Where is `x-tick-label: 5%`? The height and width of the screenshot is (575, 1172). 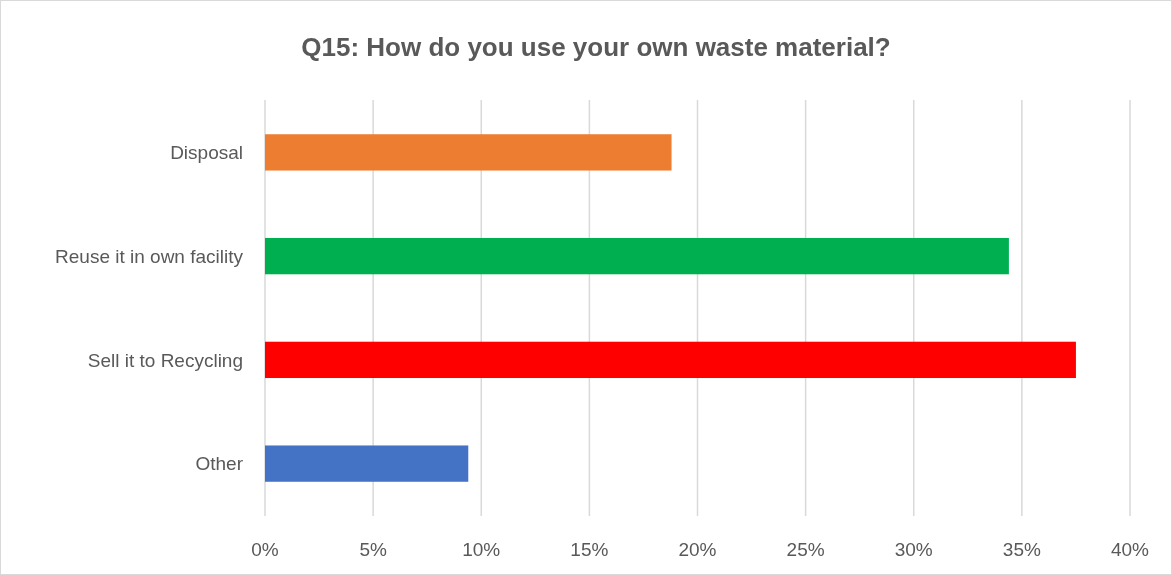
x-tick-label: 5% is located at coordinates (373, 549).